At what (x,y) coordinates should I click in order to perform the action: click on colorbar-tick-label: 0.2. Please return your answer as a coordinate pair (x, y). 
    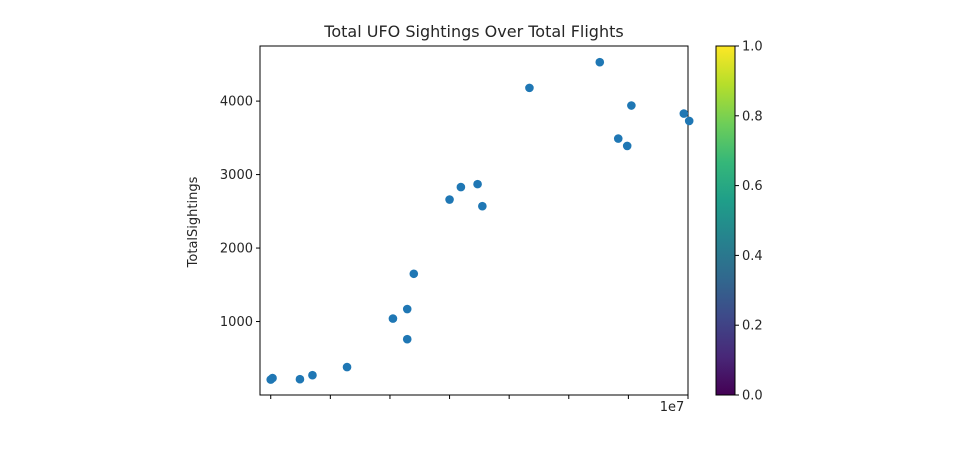
    Looking at the image, I should click on (752, 326).